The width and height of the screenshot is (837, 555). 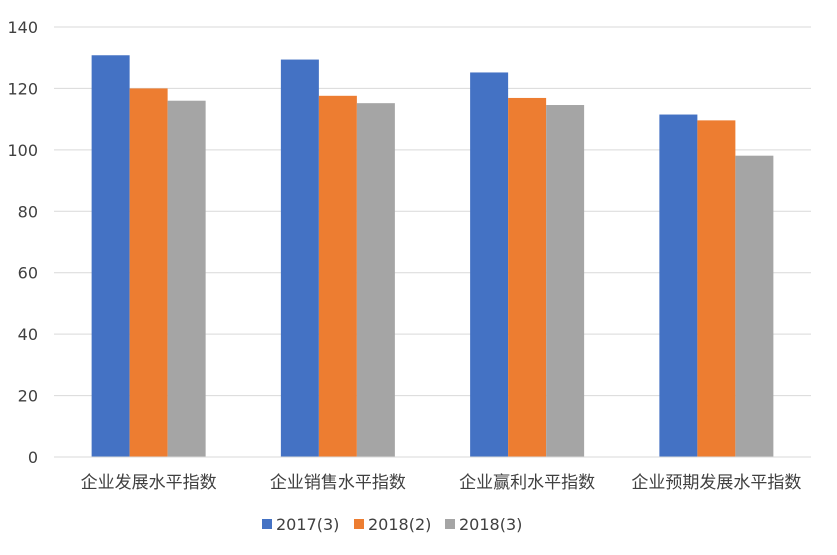 I want to click on bar-2017(3)-0, so click(x=110, y=256).